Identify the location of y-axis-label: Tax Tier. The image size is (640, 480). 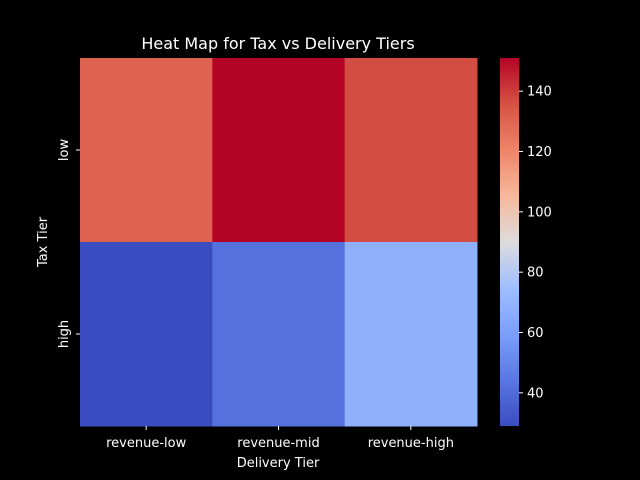
(43, 242).